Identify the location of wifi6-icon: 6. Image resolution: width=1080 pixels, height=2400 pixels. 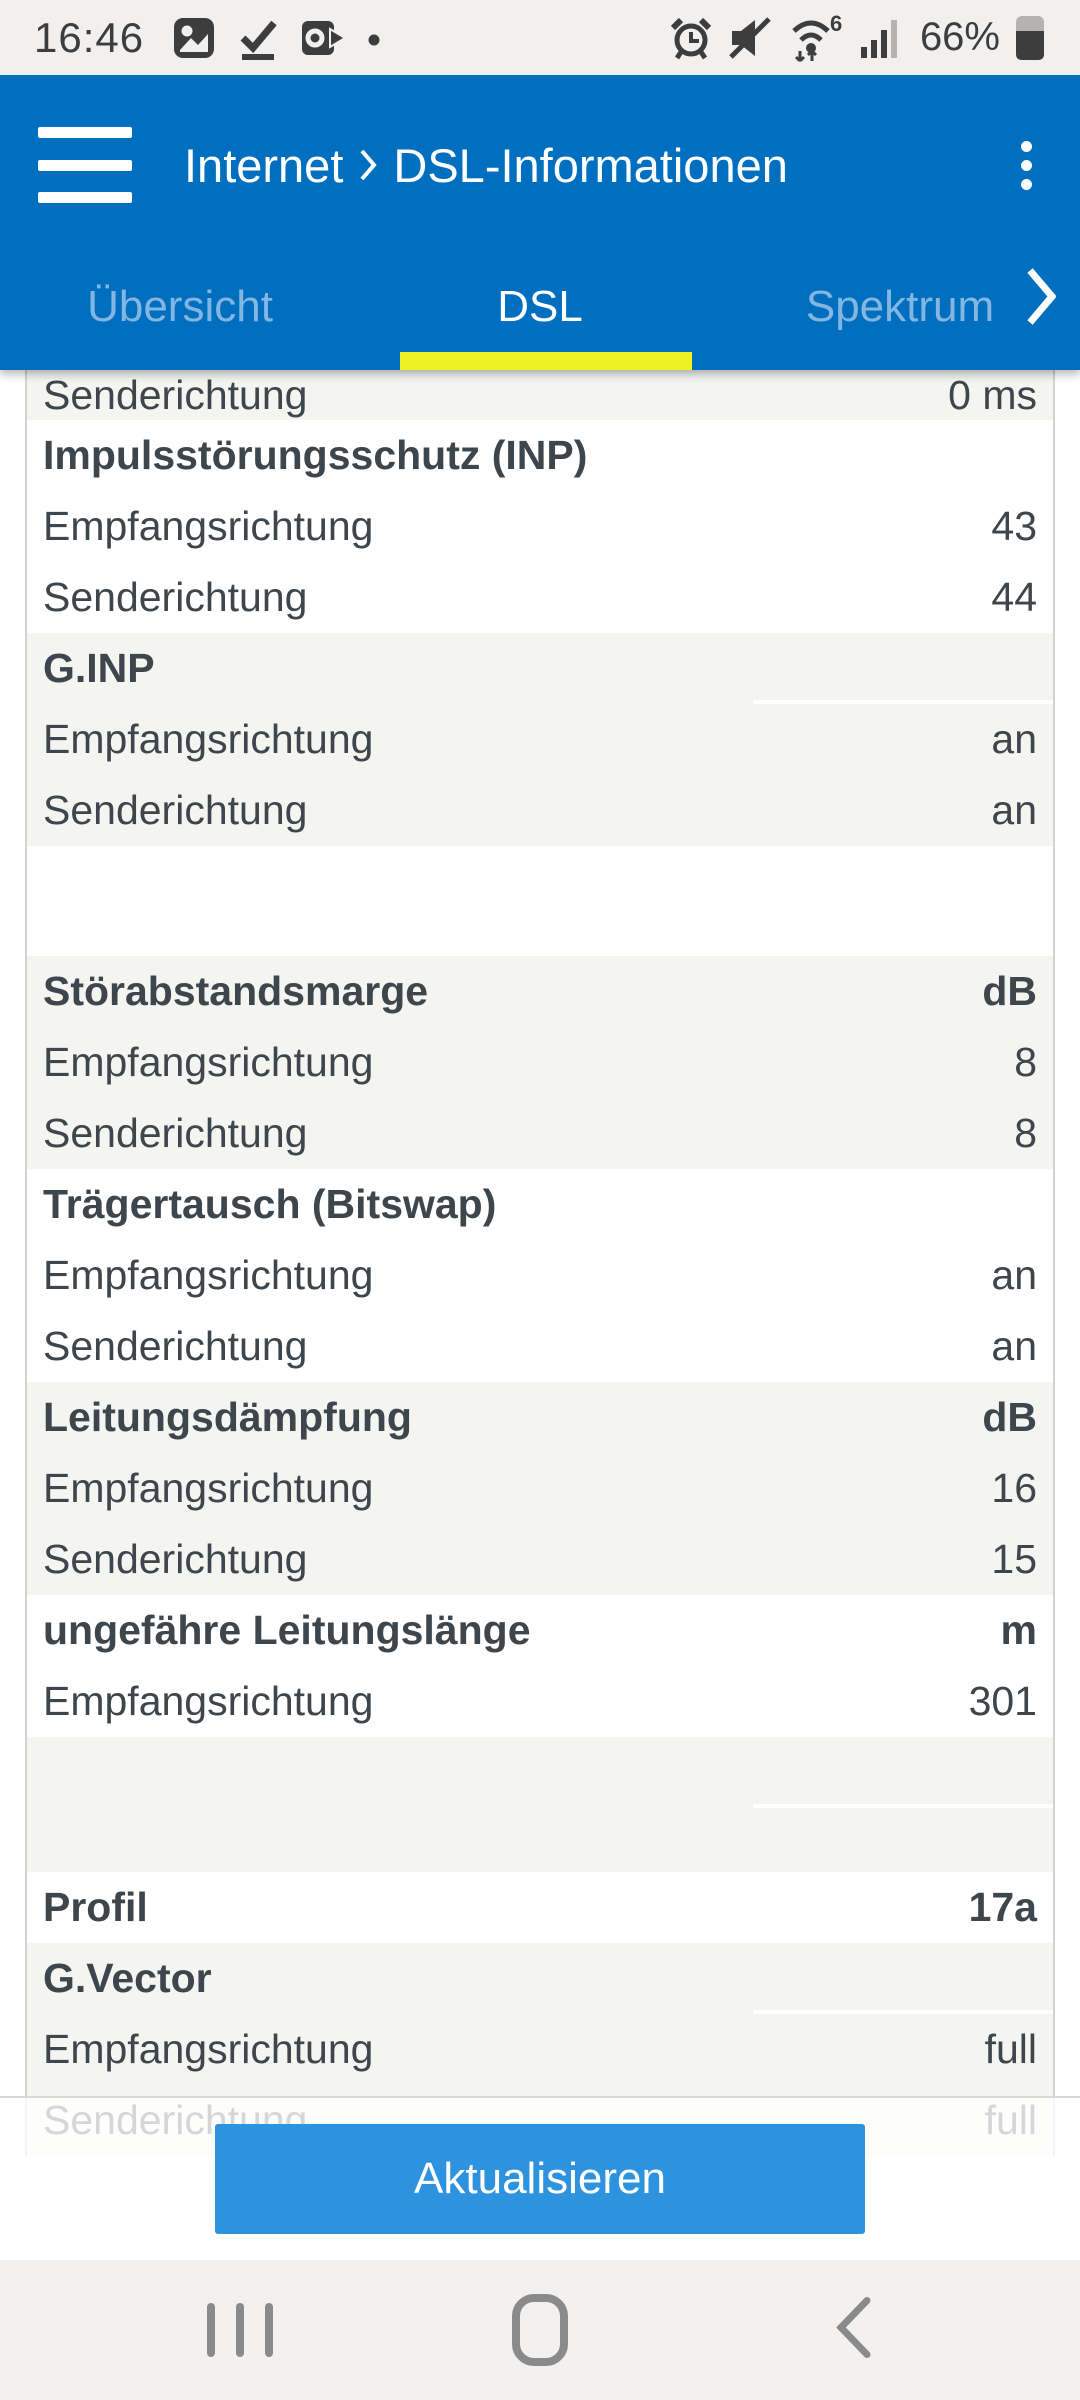
(816, 38).